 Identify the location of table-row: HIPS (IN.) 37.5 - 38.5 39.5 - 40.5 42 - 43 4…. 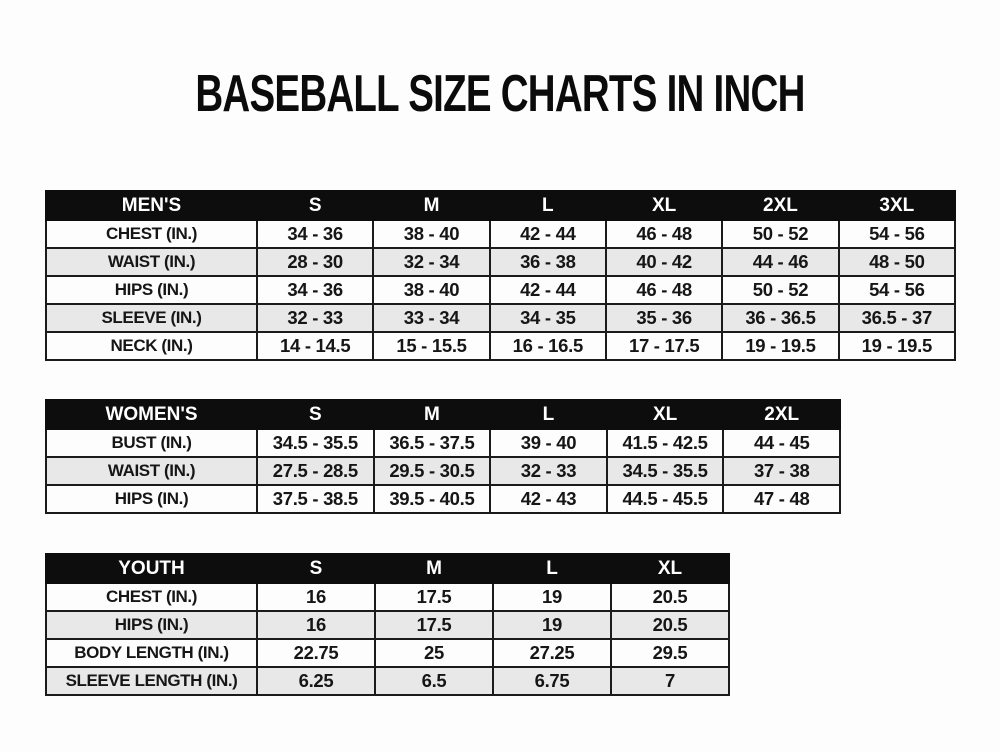
(443, 499).